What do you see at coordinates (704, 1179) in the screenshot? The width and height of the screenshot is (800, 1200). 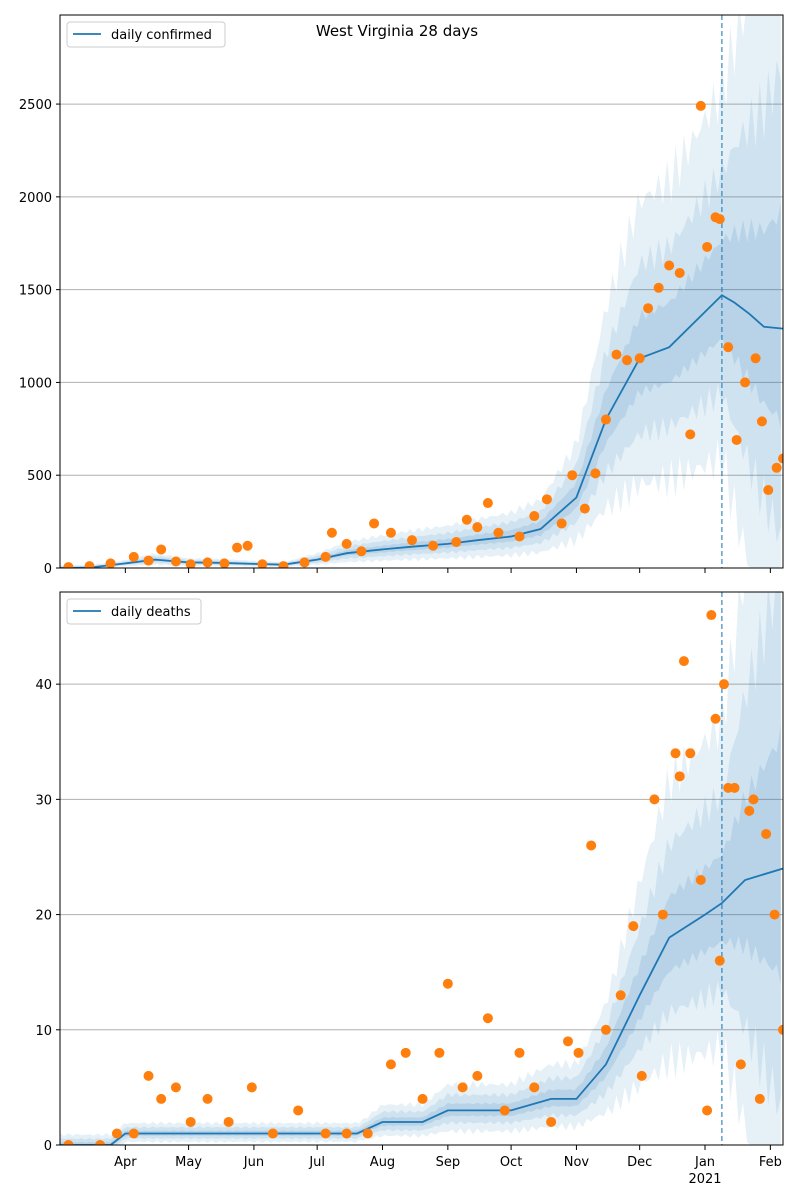 I see `x-year-label: 2021` at bounding box center [704, 1179].